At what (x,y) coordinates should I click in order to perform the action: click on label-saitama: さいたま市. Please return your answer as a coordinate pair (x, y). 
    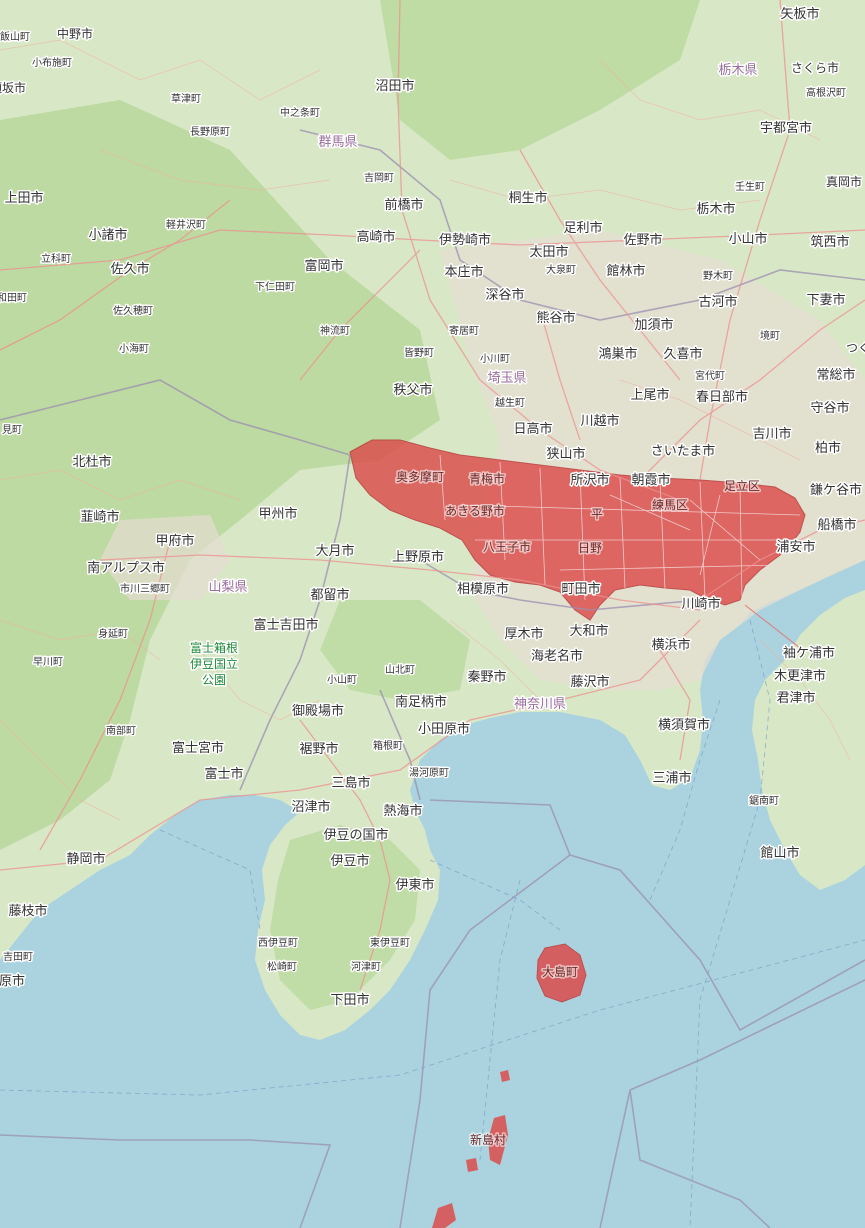
    Looking at the image, I should click on (683, 451).